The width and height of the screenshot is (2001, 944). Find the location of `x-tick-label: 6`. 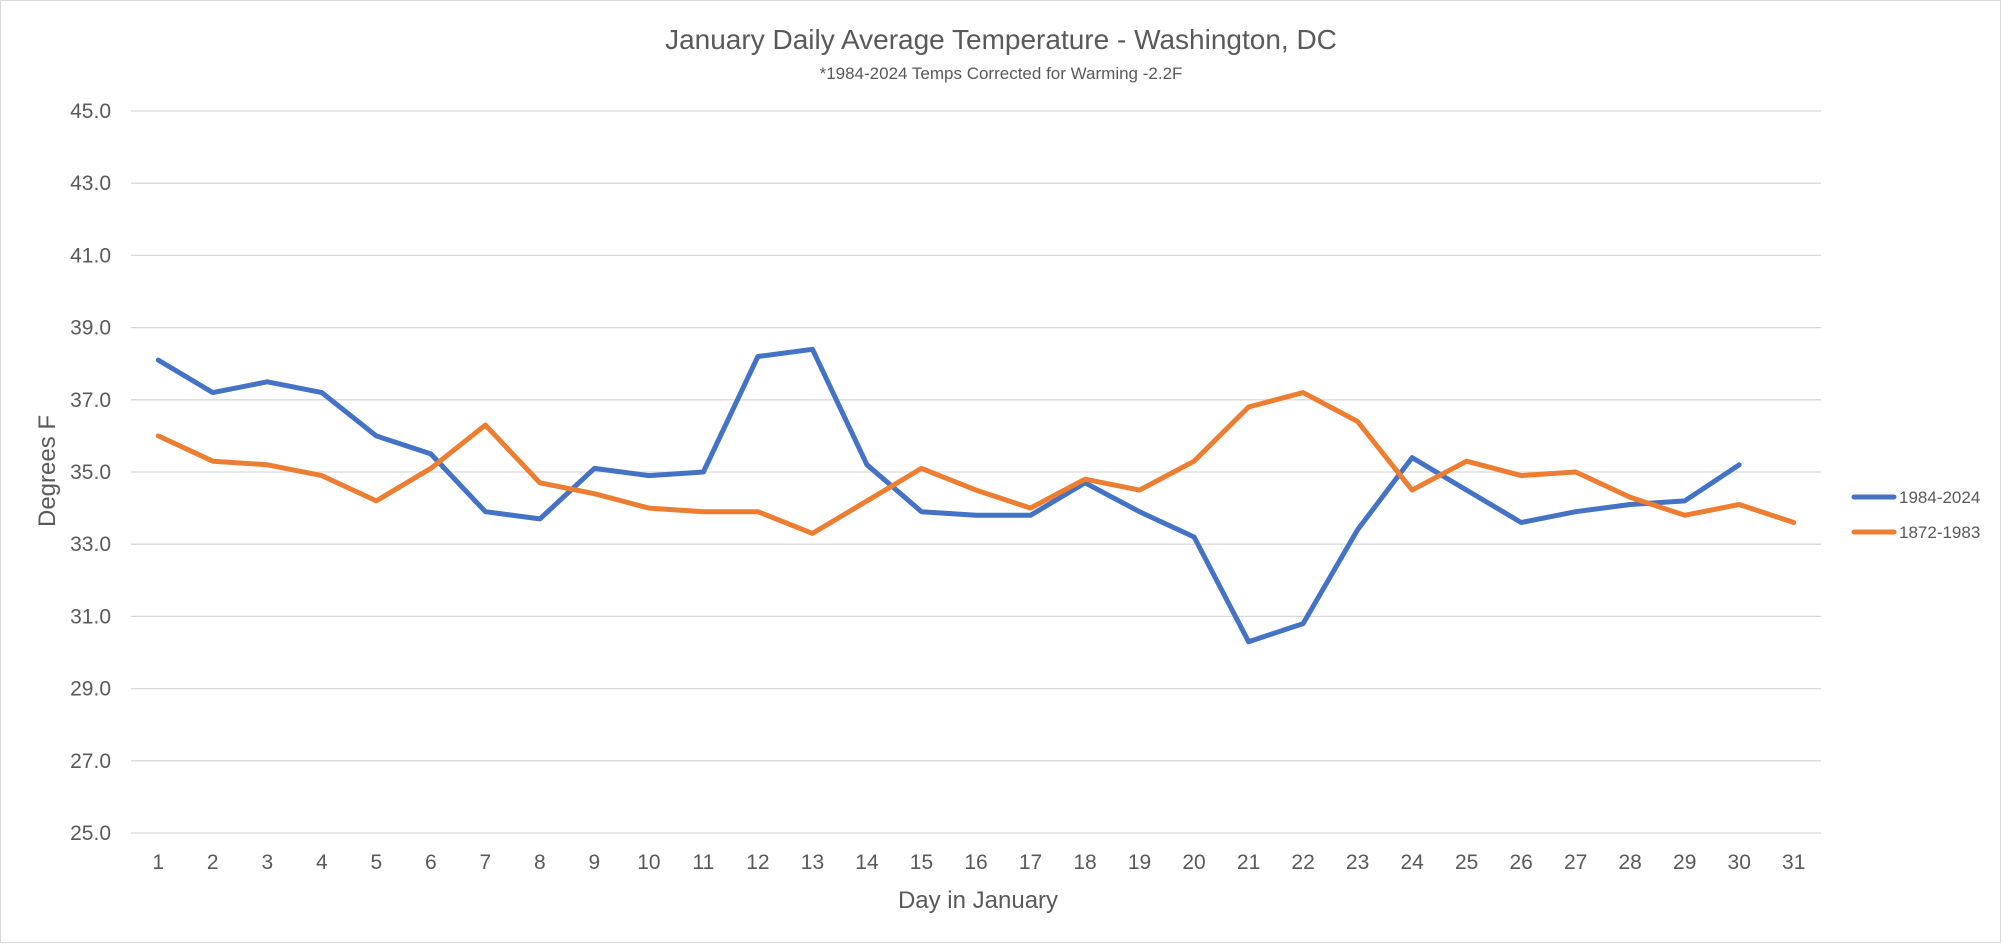

x-tick-label: 6 is located at coordinates (431, 862).